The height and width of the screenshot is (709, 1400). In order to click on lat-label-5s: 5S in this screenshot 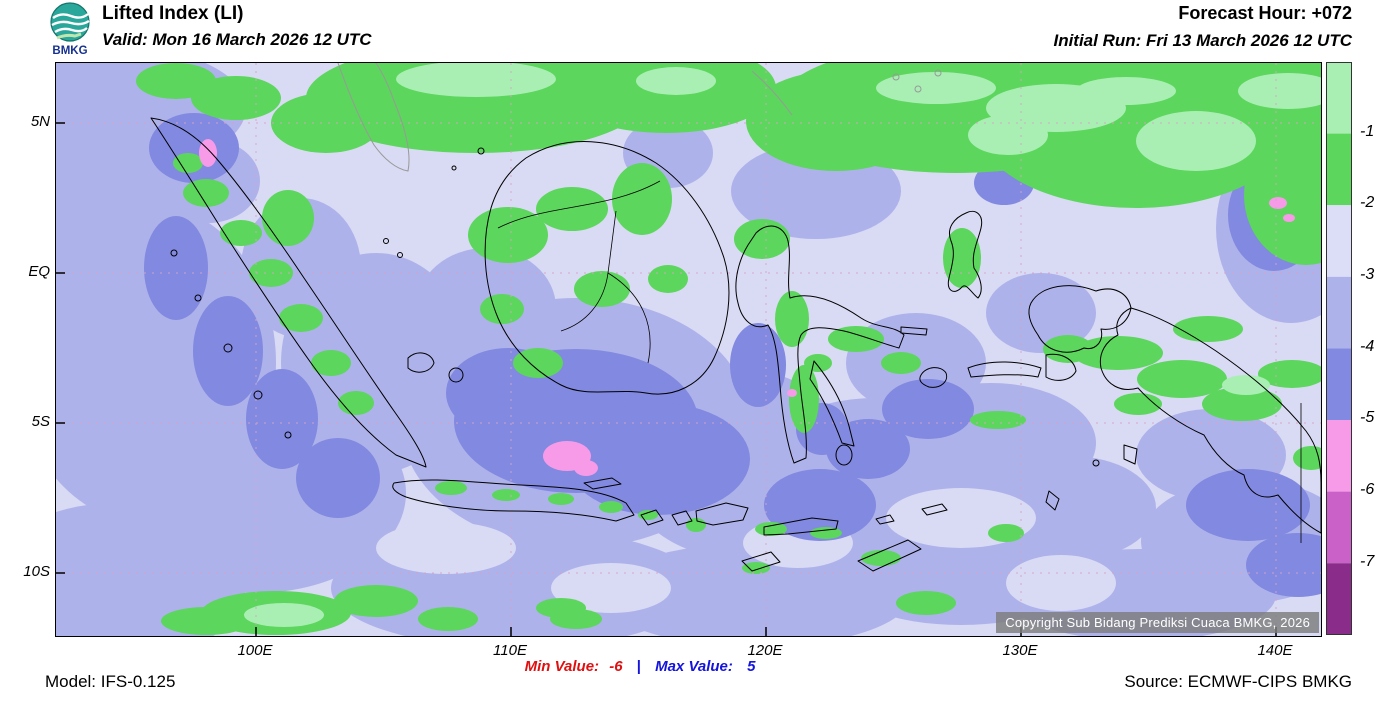, I will do `click(40, 421)`.